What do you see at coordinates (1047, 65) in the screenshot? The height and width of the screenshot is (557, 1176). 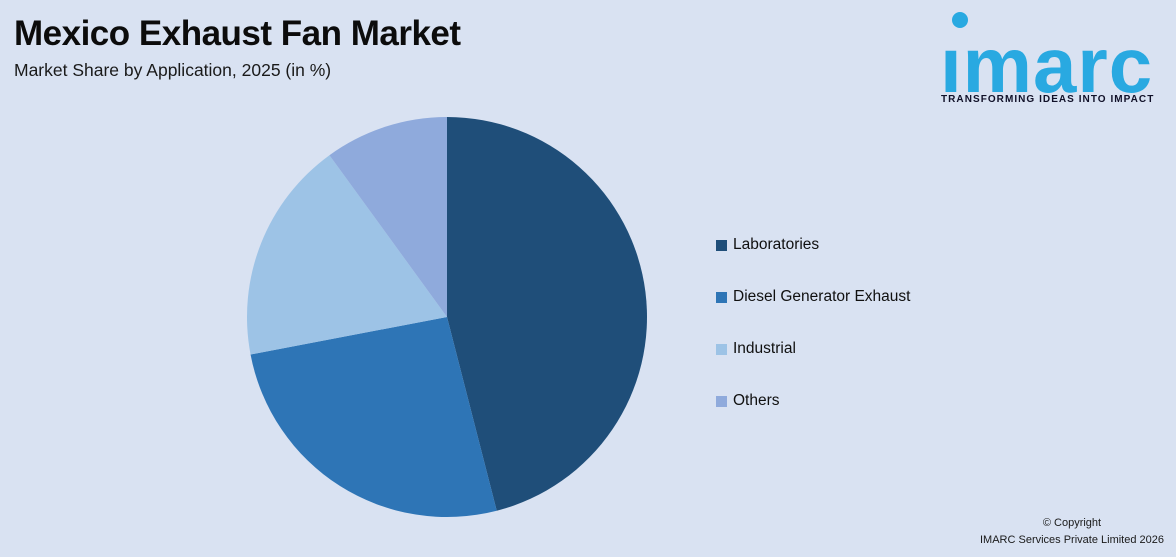 I see `imarc-wordmark: ımarc` at bounding box center [1047, 65].